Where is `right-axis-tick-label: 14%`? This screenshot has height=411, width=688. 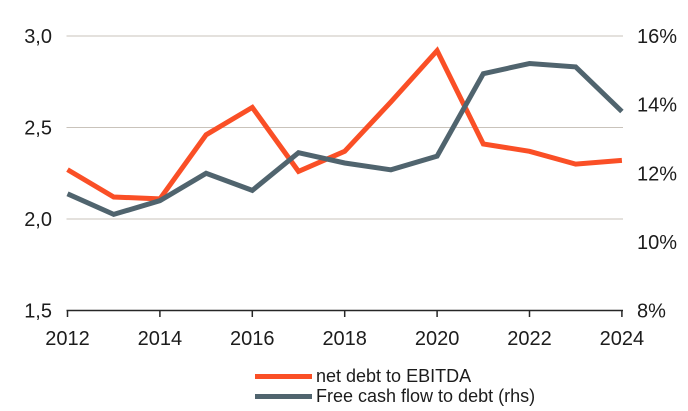
right-axis-tick-label: 14% is located at coordinates (657, 106).